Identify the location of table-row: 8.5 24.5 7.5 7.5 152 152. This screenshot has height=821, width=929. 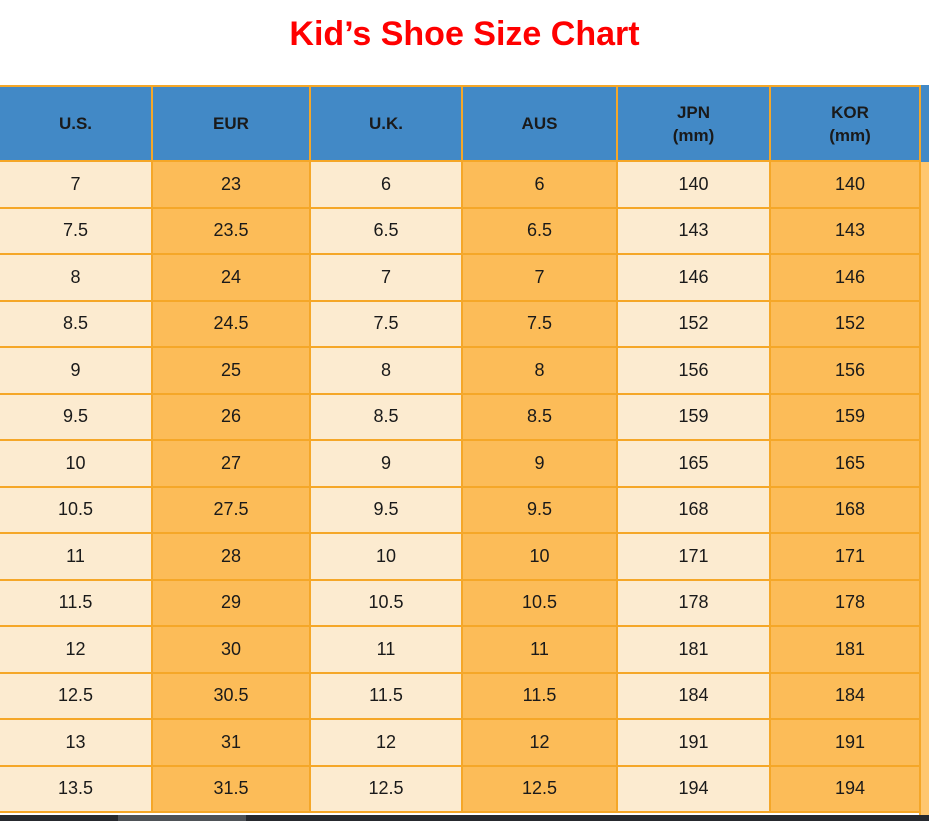
(464, 323).